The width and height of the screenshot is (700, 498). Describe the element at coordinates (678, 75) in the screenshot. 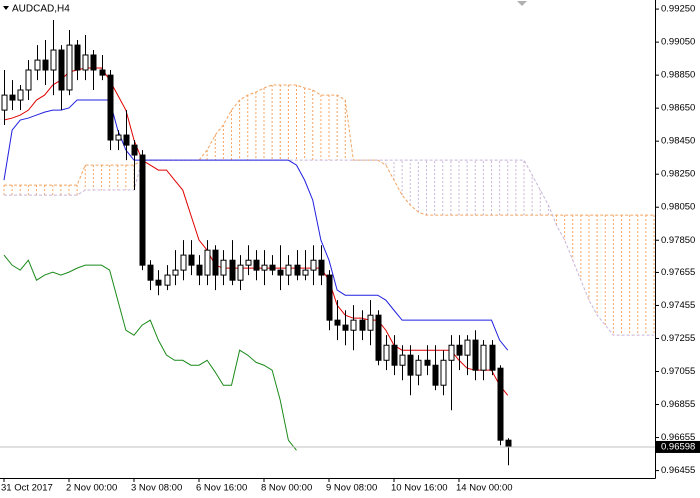

I see `y-tick-label: 0.98850` at that location.